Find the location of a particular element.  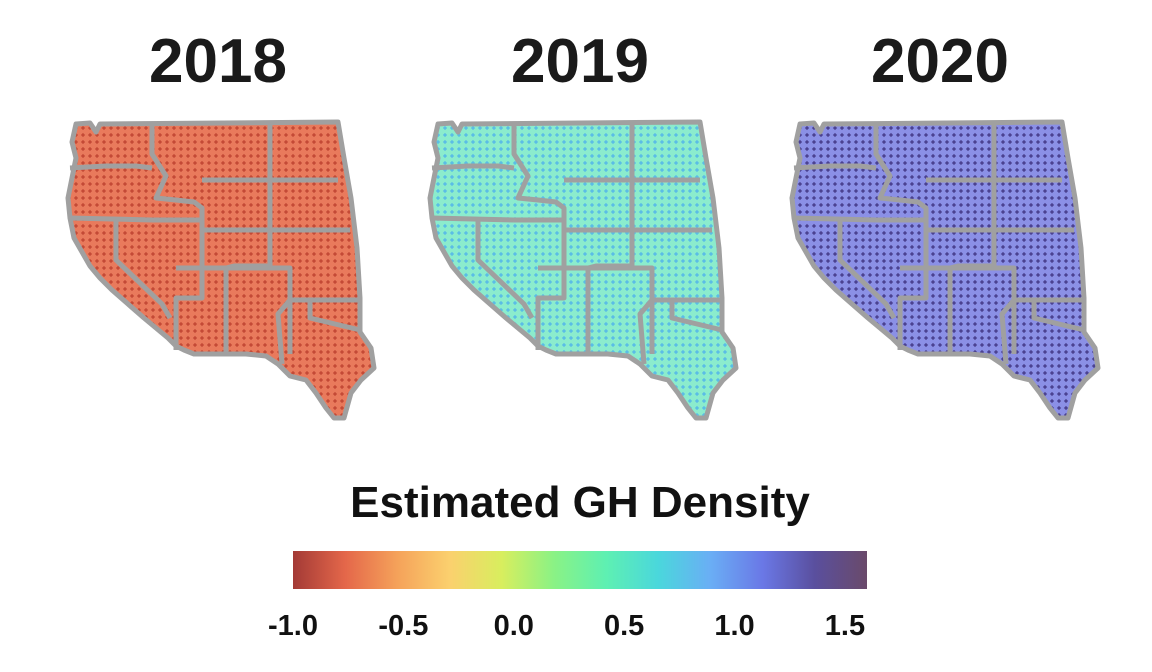

legend-tick-label: 0.0 is located at coordinates (513, 626).